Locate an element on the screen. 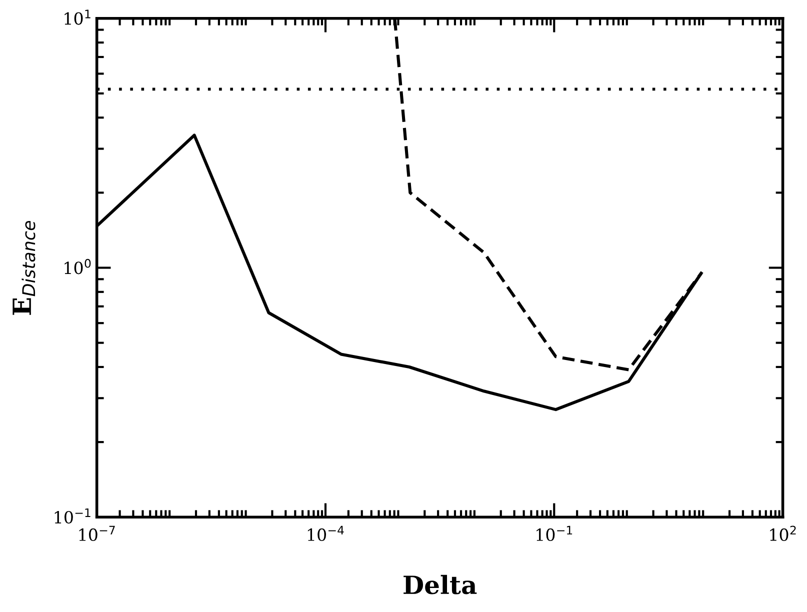  x-tick-label: 10$^{−1}$ is located at coordinates (554, 534).